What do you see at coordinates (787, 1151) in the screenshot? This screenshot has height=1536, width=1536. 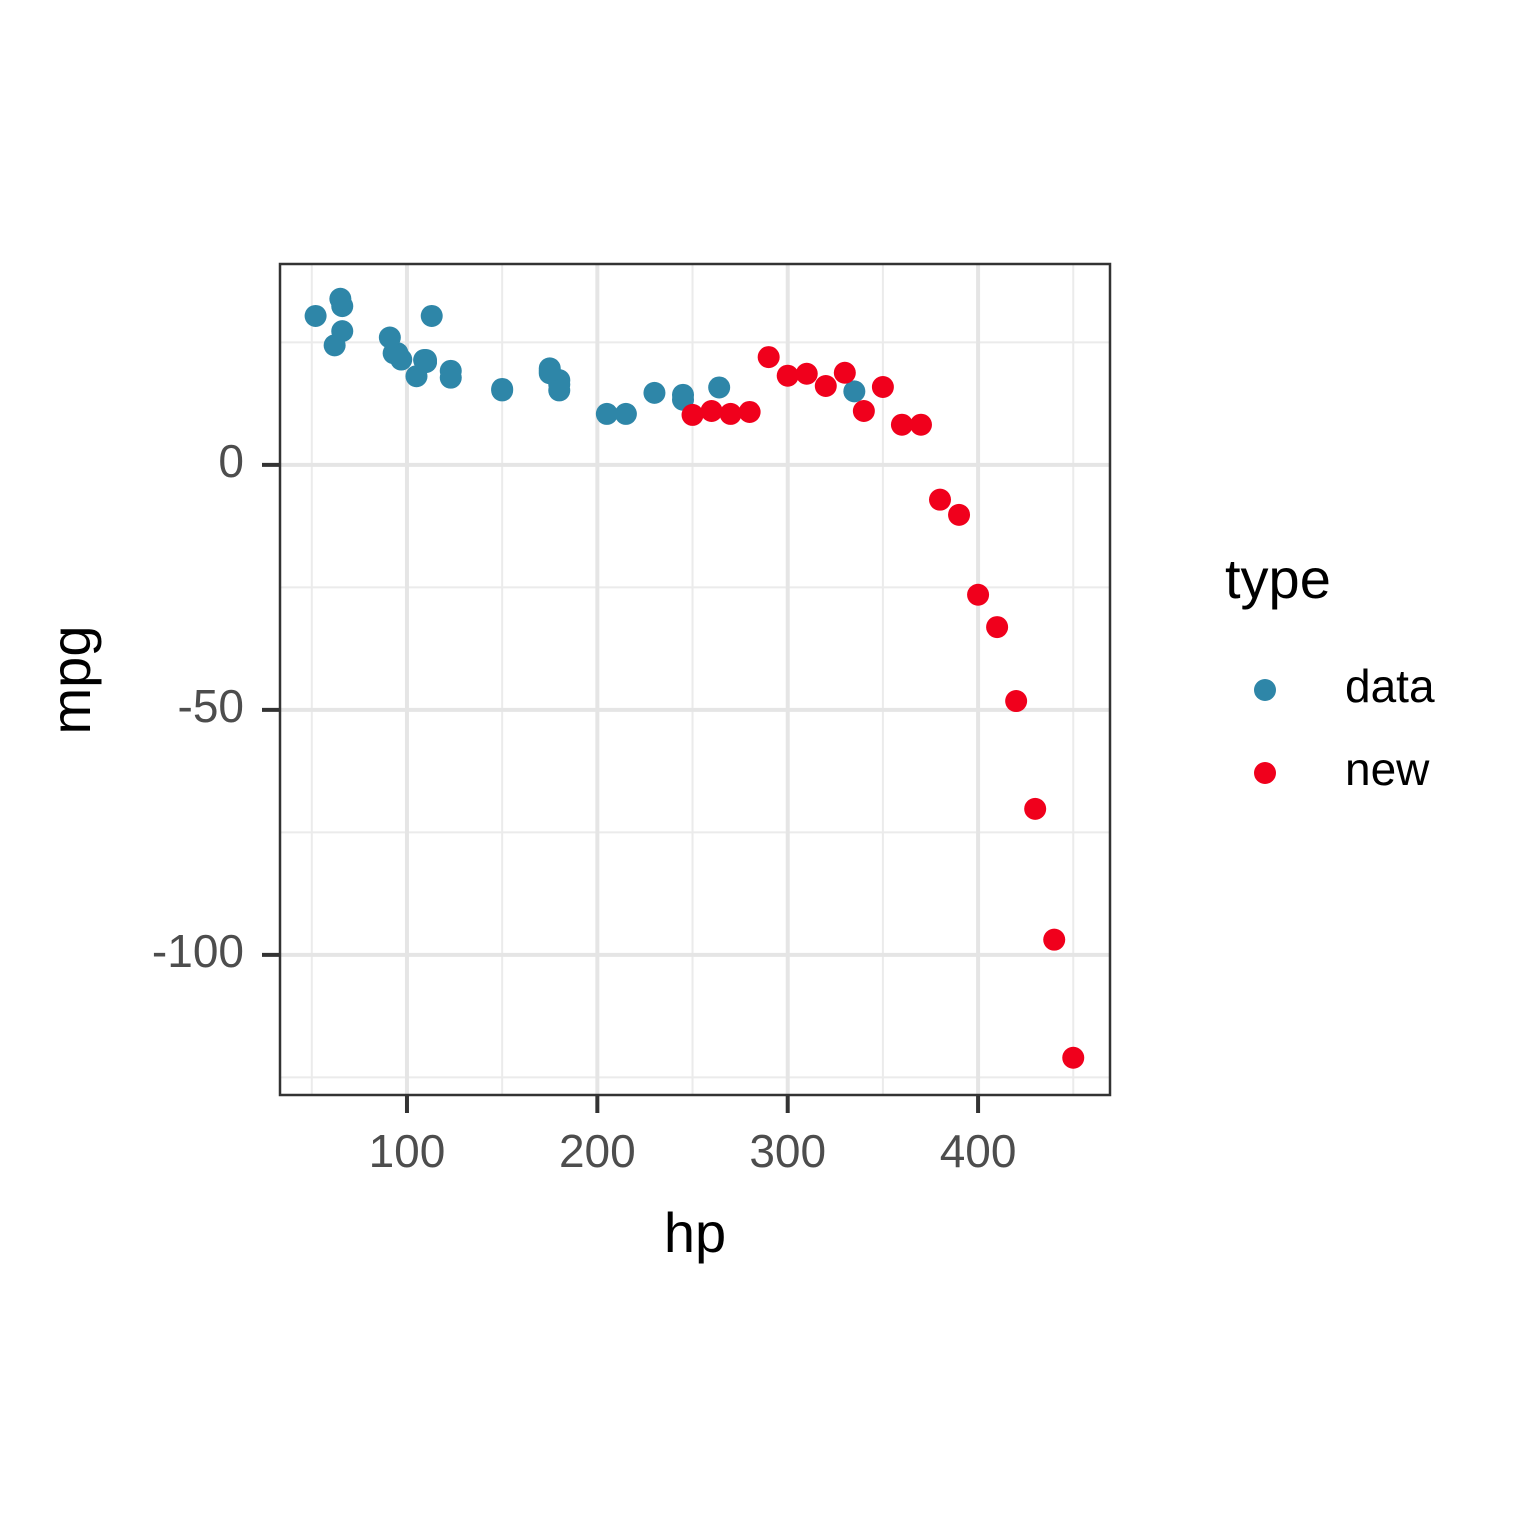 I see `x-tick-label: 300` at bounding box center [787, 1151].